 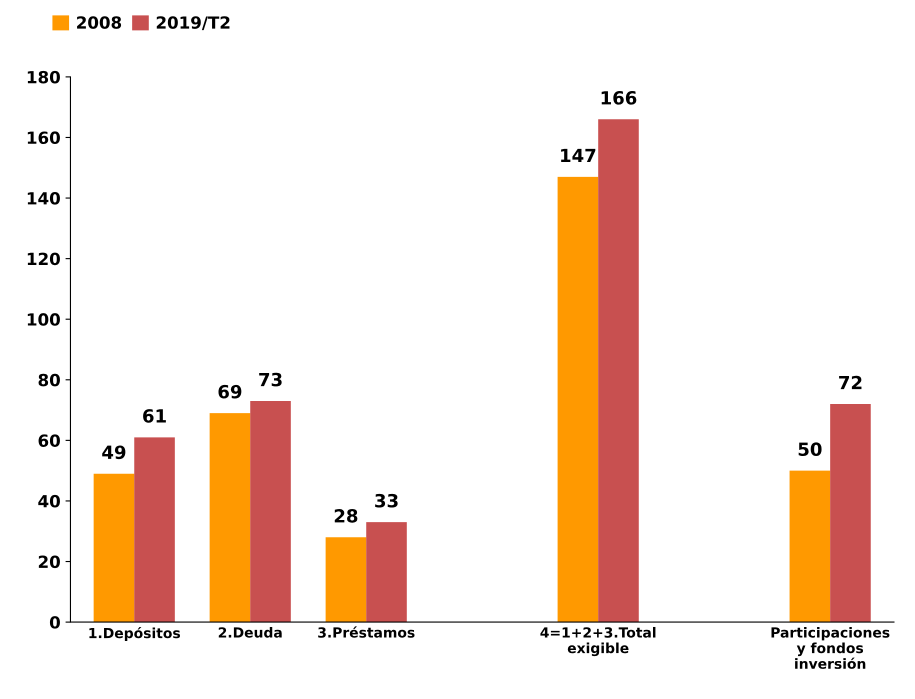 I want to click on y-tick-label: 0, so click(x=55, y=622).